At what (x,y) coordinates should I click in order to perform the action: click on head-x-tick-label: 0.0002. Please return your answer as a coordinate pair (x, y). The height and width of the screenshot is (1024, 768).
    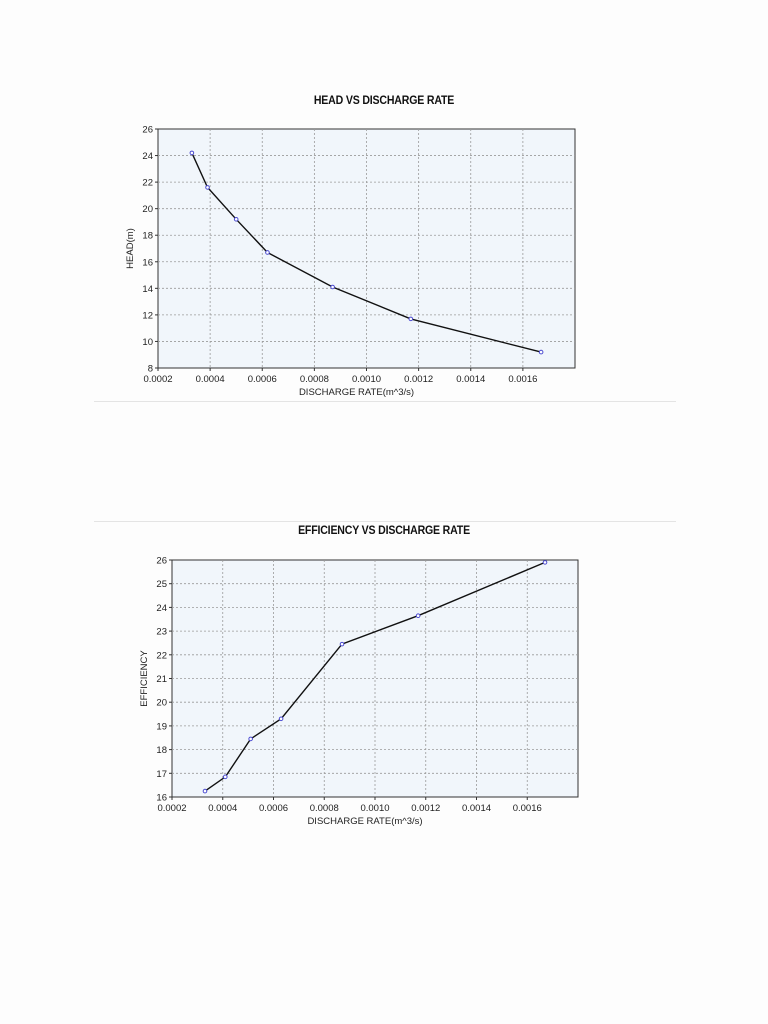
    Looking at the image, I should click on (157, 379).